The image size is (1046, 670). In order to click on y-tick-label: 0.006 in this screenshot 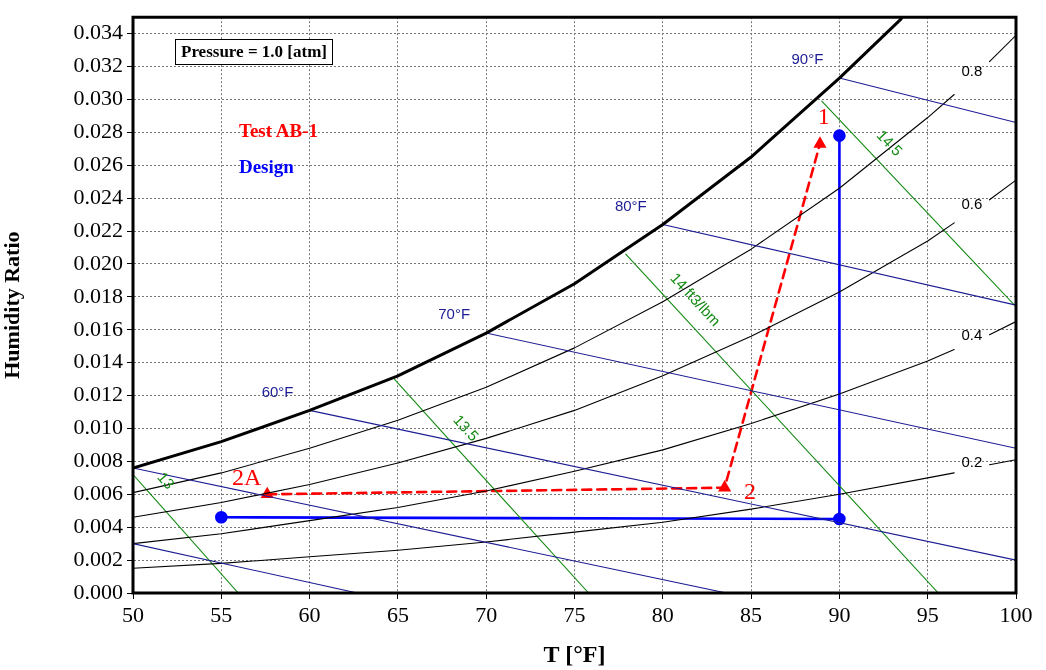, I will do `click(98, 493)`.